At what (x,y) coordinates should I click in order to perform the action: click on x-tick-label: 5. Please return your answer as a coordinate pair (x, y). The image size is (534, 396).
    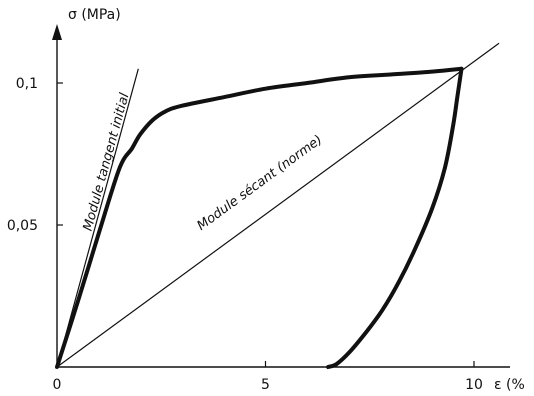
    Looking at the image, I should click on (265, 385).